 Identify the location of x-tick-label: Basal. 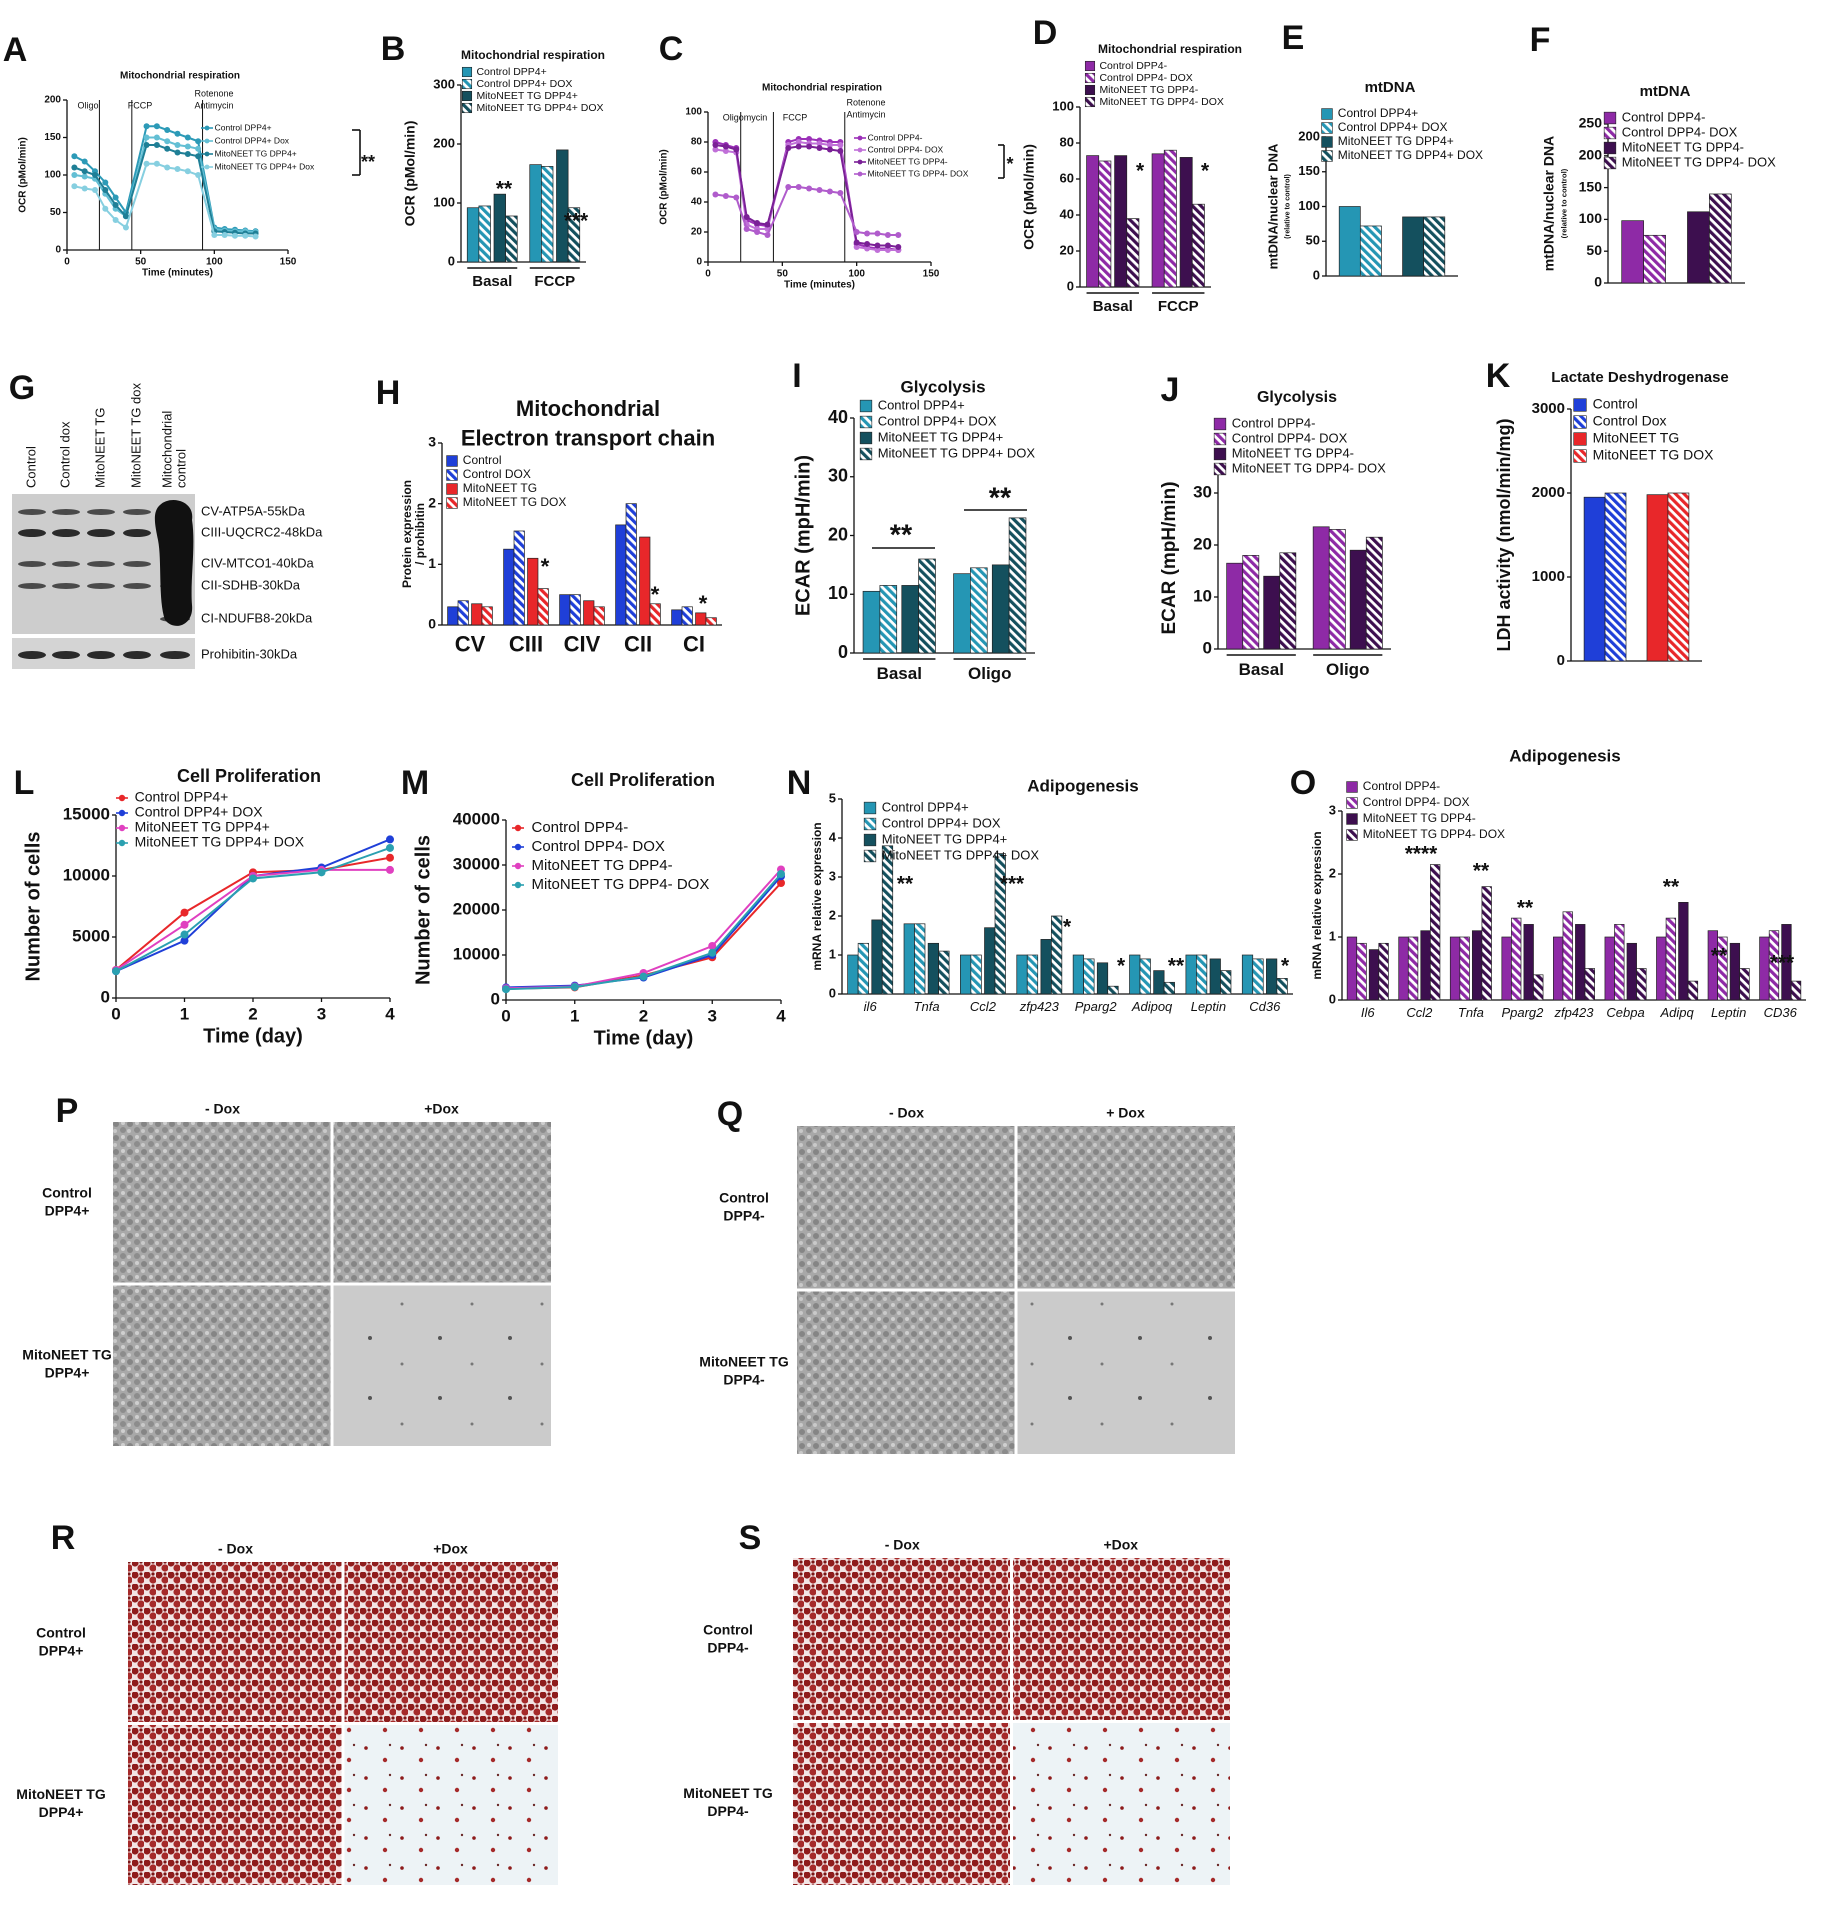
(899, 673).